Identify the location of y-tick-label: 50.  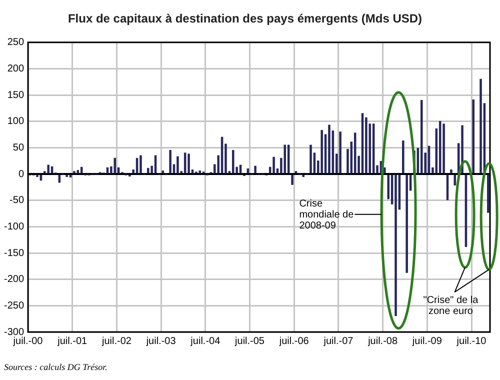
(18, 148).